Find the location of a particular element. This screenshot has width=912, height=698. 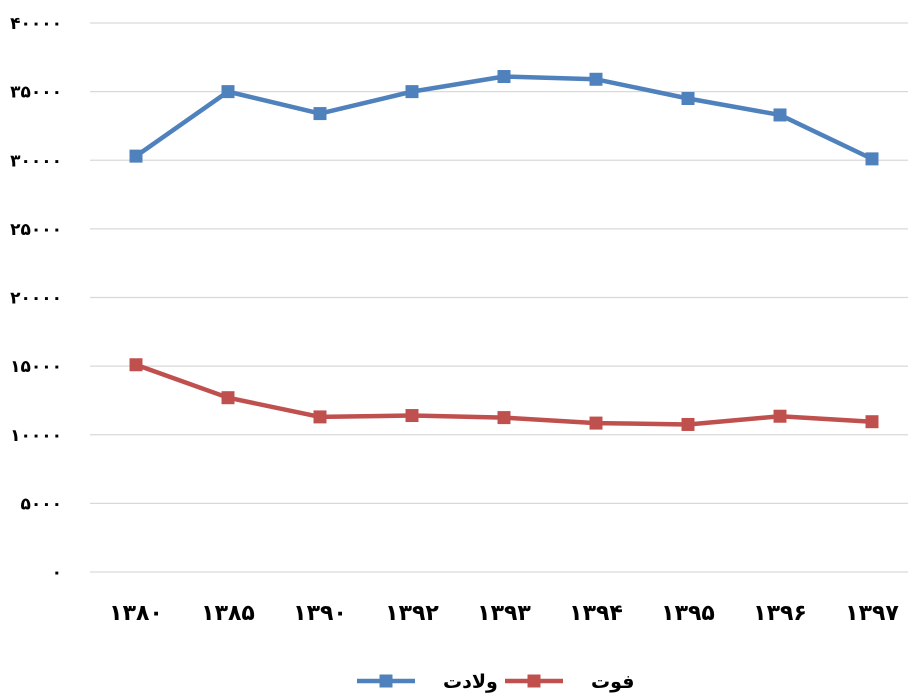

x-tick-label: ۱۳۹۵ is located at coordinates (688, 613).